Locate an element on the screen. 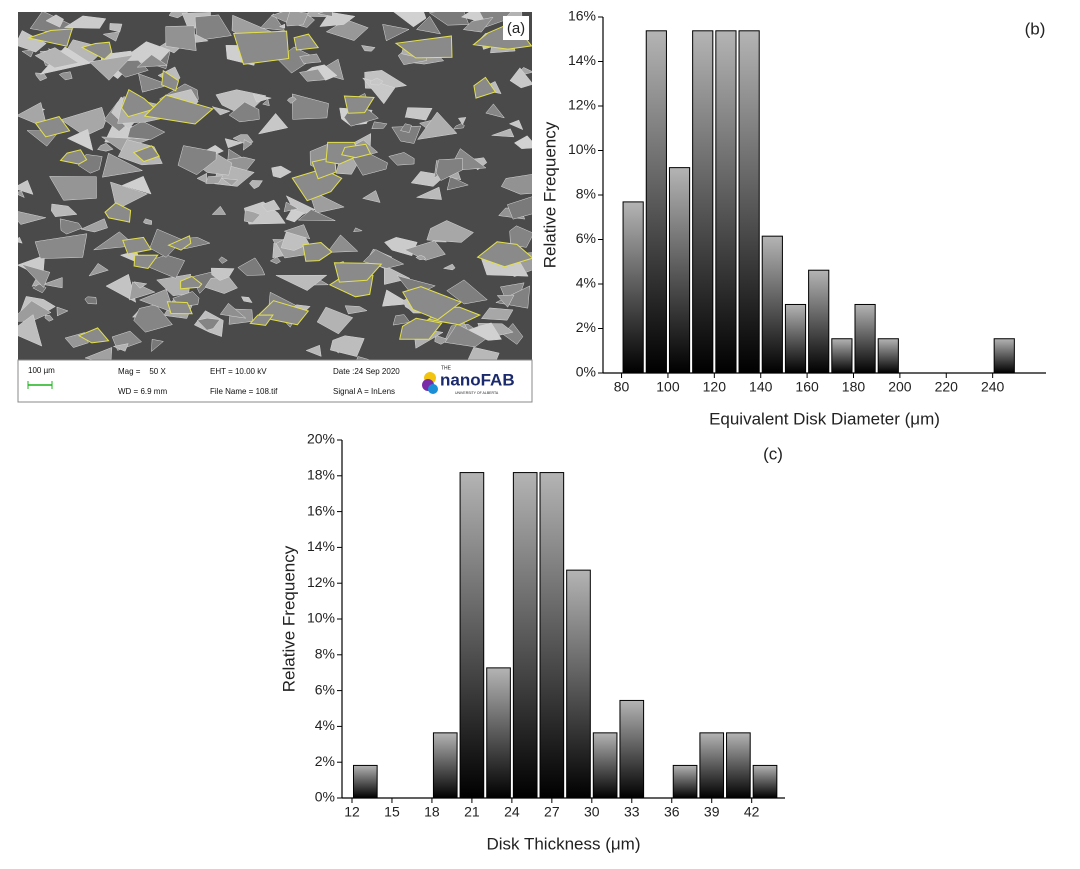  y-axis-title: Relative Frequency is located at coordinates (288, 618).